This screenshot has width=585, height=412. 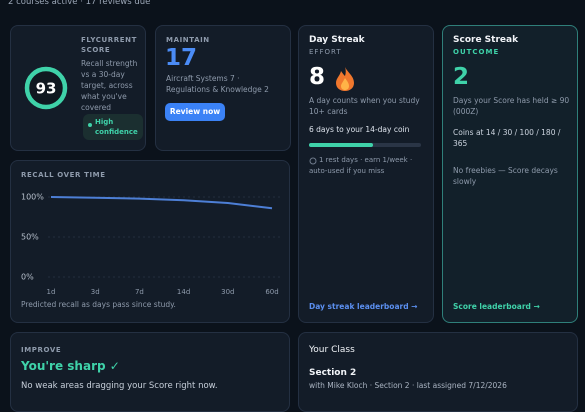 What do you see at coordinates (188, 40) in the screenshot?
I see `maintain-label: MAINTAIN` at bounding box center [188, 40].